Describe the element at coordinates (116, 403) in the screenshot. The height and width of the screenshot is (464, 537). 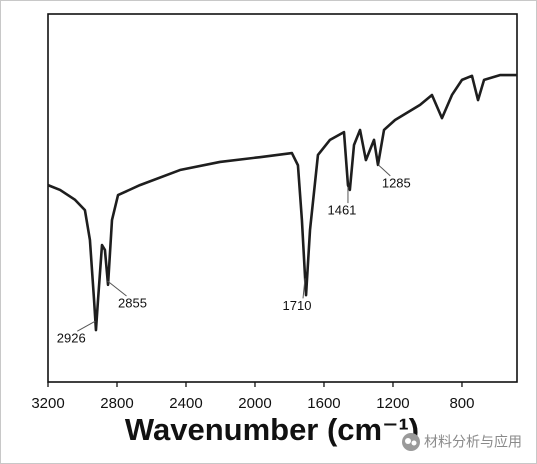
I see `x-tick-label: 2800` at that location.